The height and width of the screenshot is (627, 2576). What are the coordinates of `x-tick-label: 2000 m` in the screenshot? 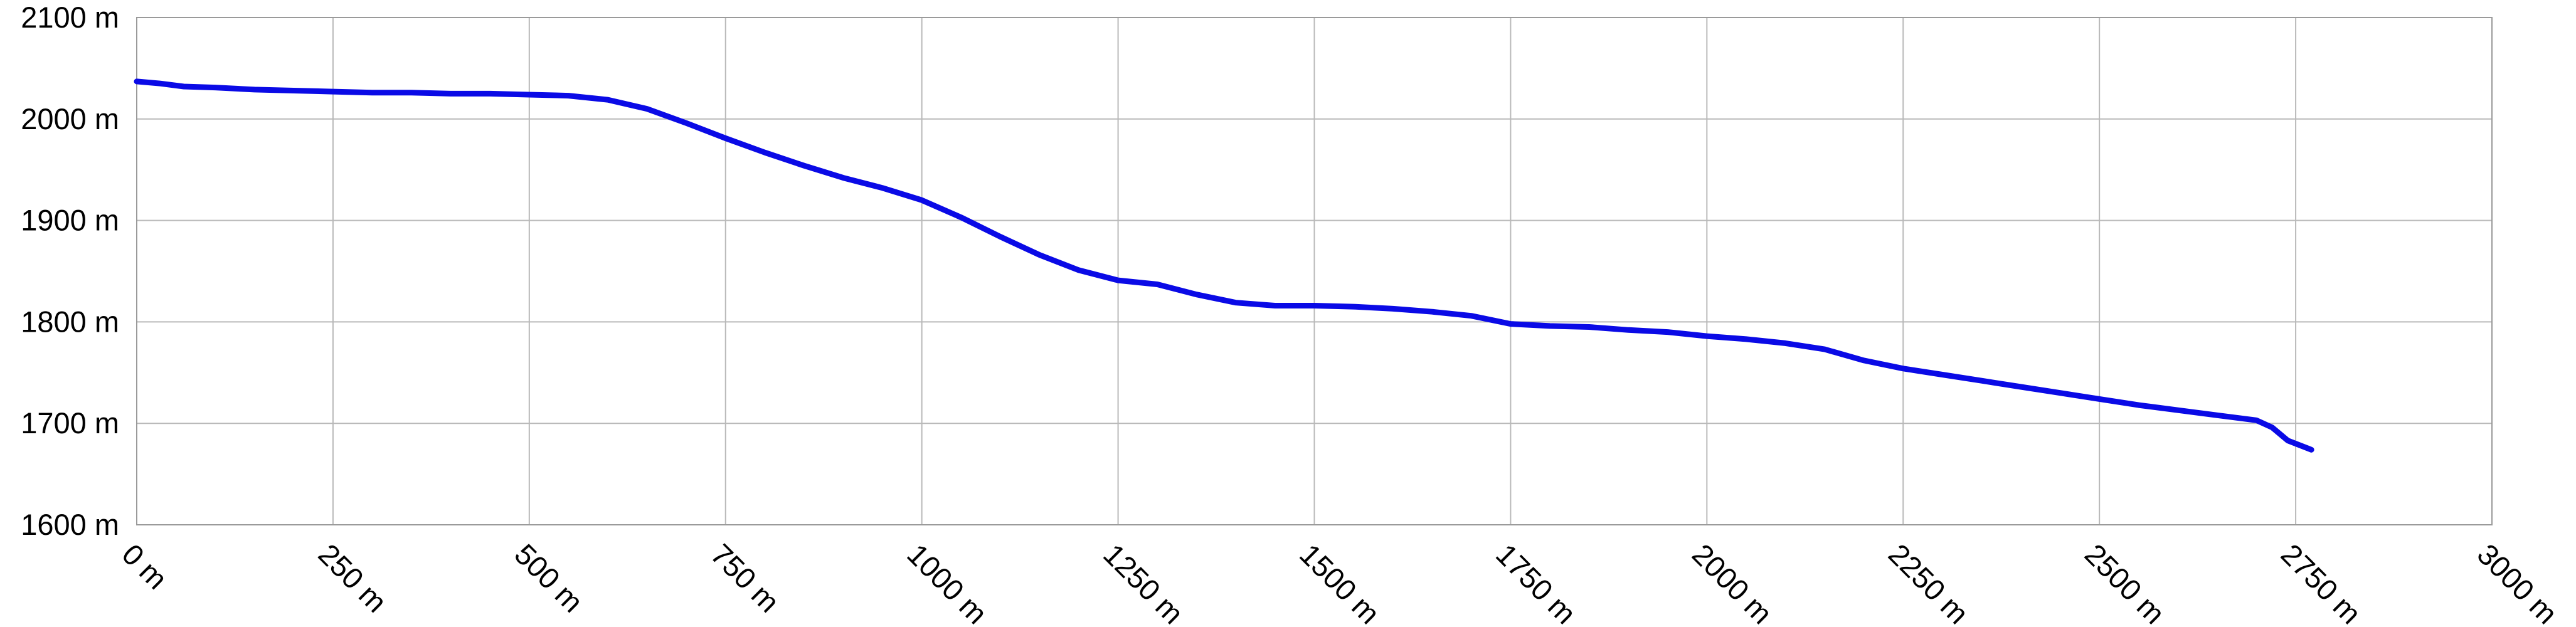 It's located at (1732, 582).